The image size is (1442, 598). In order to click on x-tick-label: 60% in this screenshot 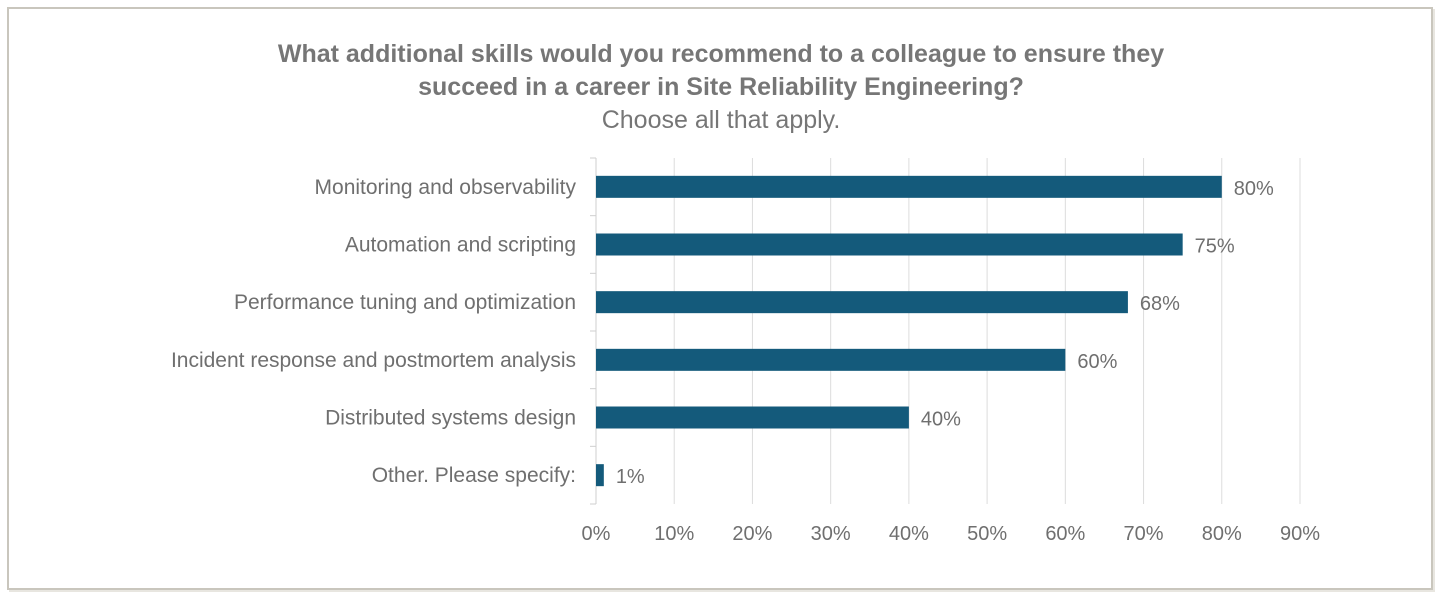, I will do `click(1065, 534)`.